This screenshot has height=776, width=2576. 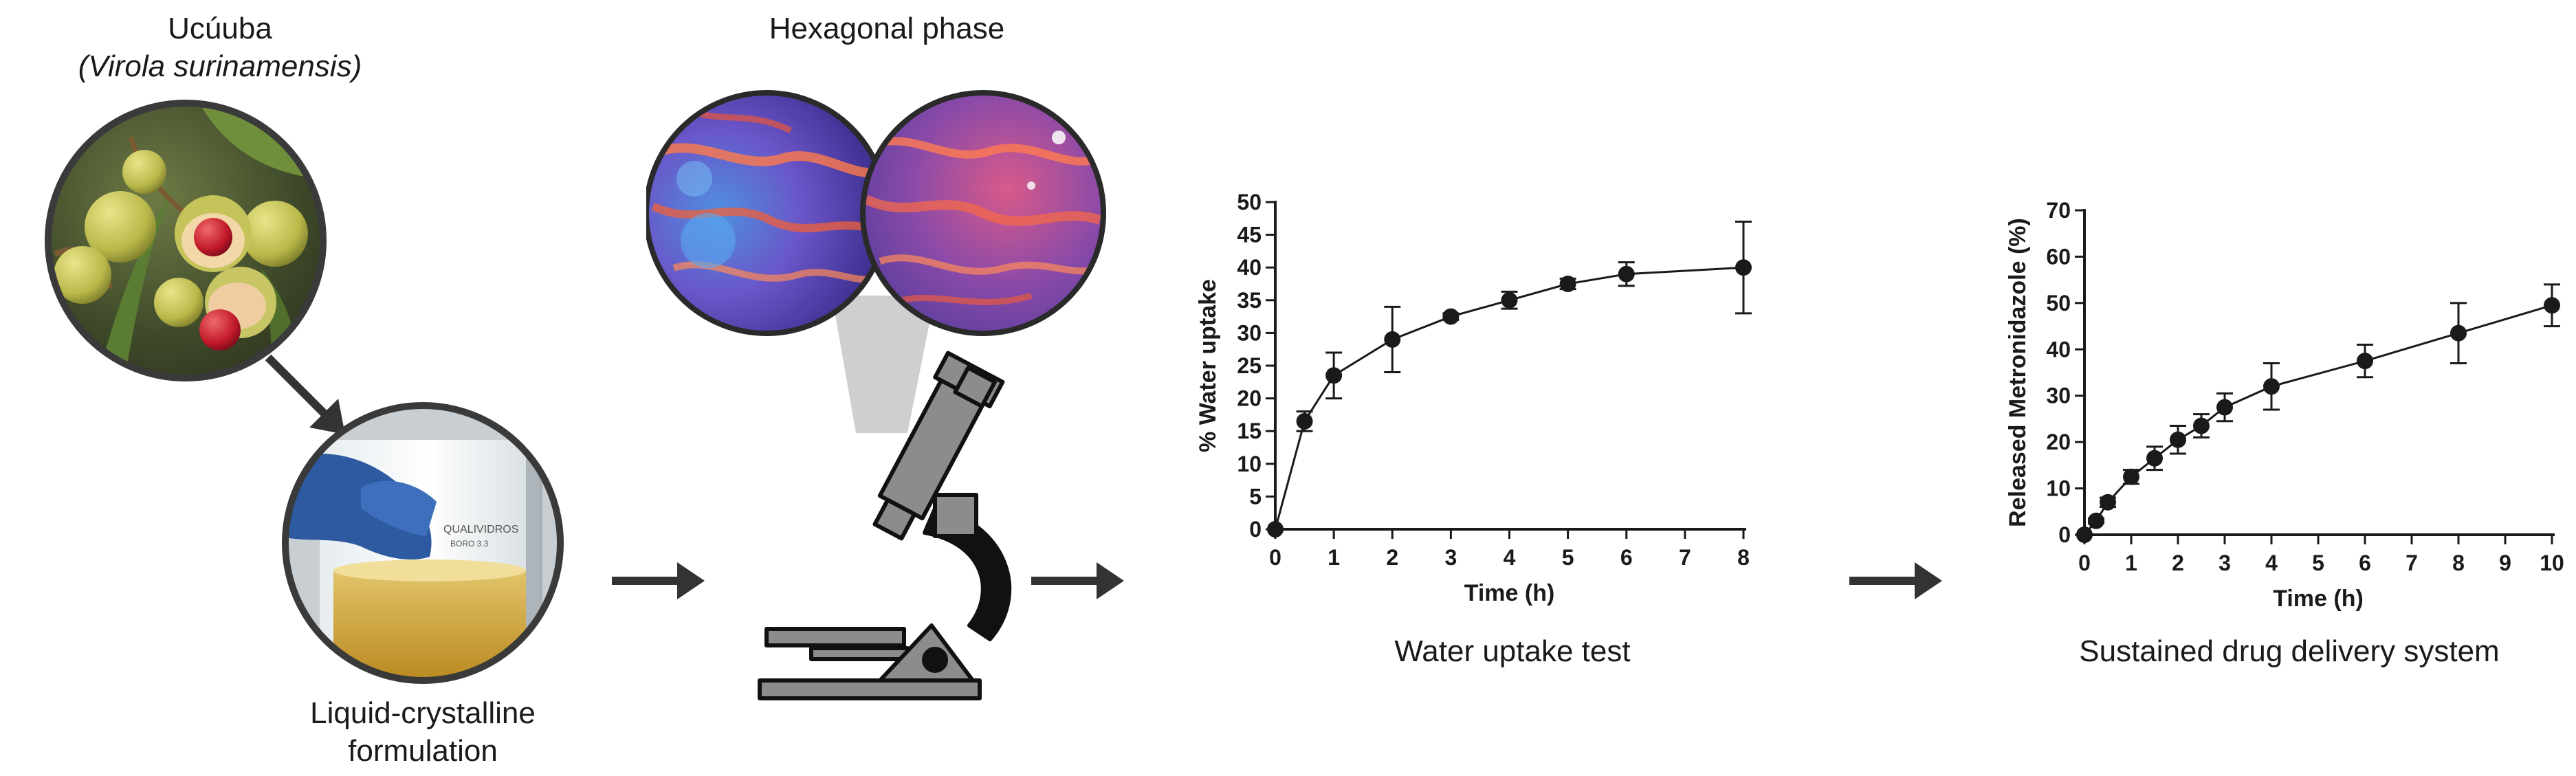 What do you see at coordinates (423, 732) in the screenshot?
I see `formulation-label: Liquid-crystalline formulation` at bounding box center [423, 732].